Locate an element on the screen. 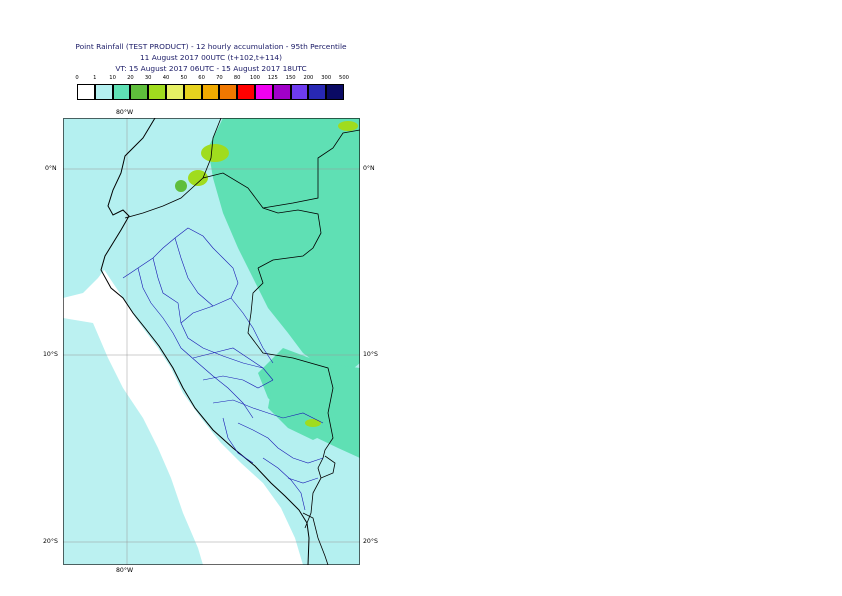 This screenshot has width=842, height=596. legend-tick-label: 30 is located at coordinates (148, 78).